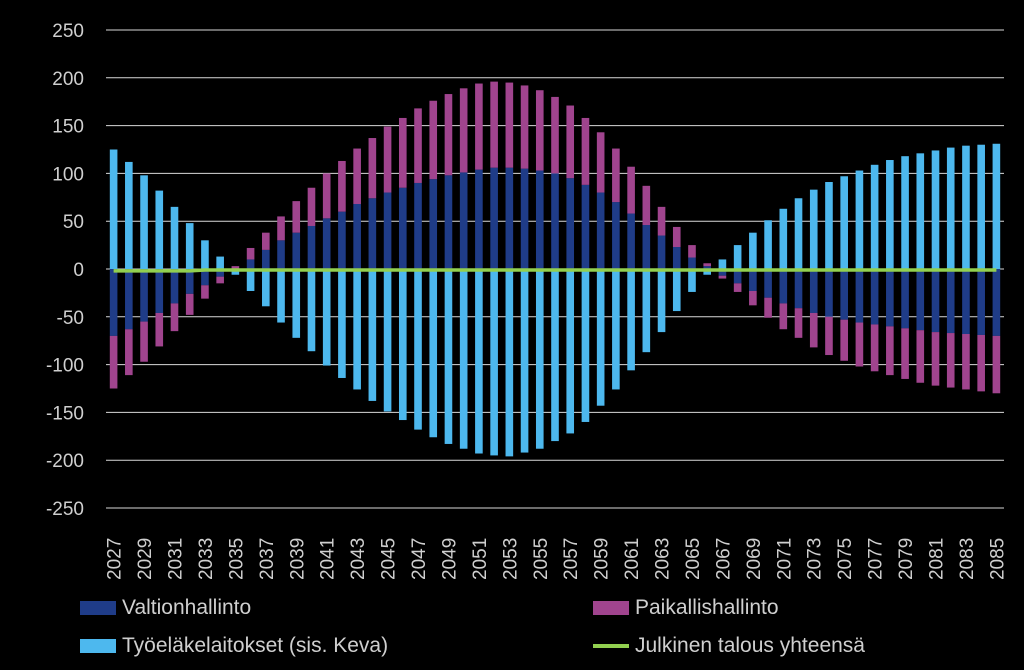 Image resolution: width=1024 pixels, height=670 pixels. I want to click on x-tick-label: 2069, so click(754, 559).